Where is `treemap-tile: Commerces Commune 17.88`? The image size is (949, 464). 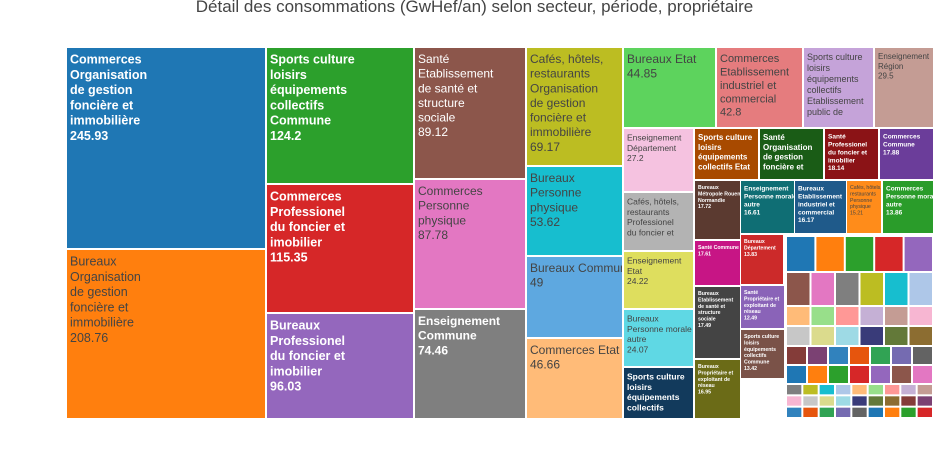
treemap-tile: Commerces Commune 17.88 is located at coordinates (906, 154).